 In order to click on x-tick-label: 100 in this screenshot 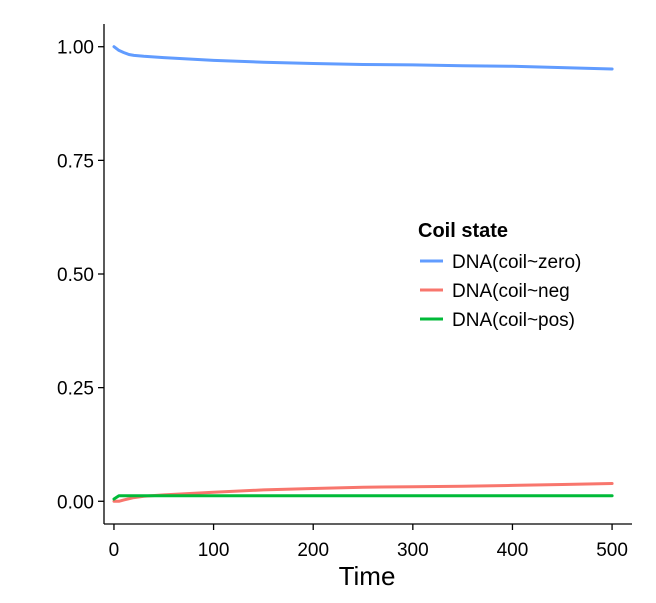, I will do `click(214, 550)`.